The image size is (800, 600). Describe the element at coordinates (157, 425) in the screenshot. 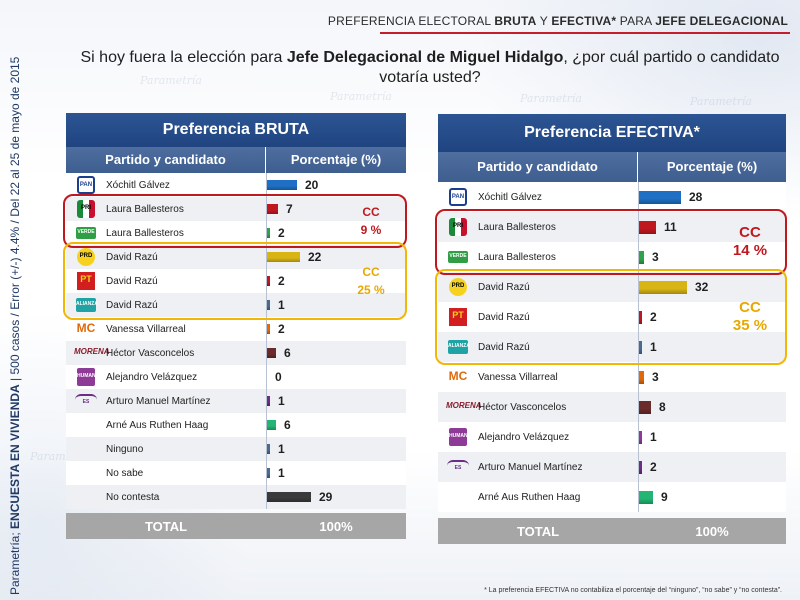

I see `candidate-name: Arné Aus Ruthen Haag` at that location.